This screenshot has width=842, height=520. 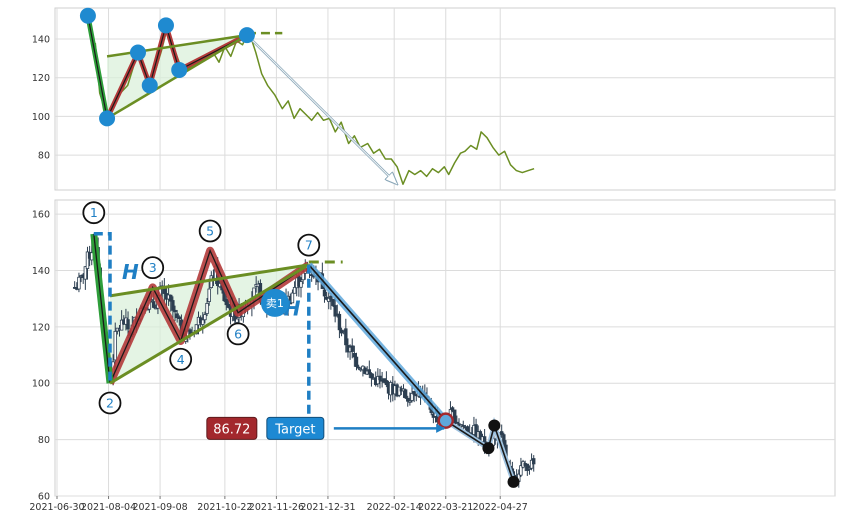 I want to click on sell-point-label: 卖1, so click(x=275, y=303).